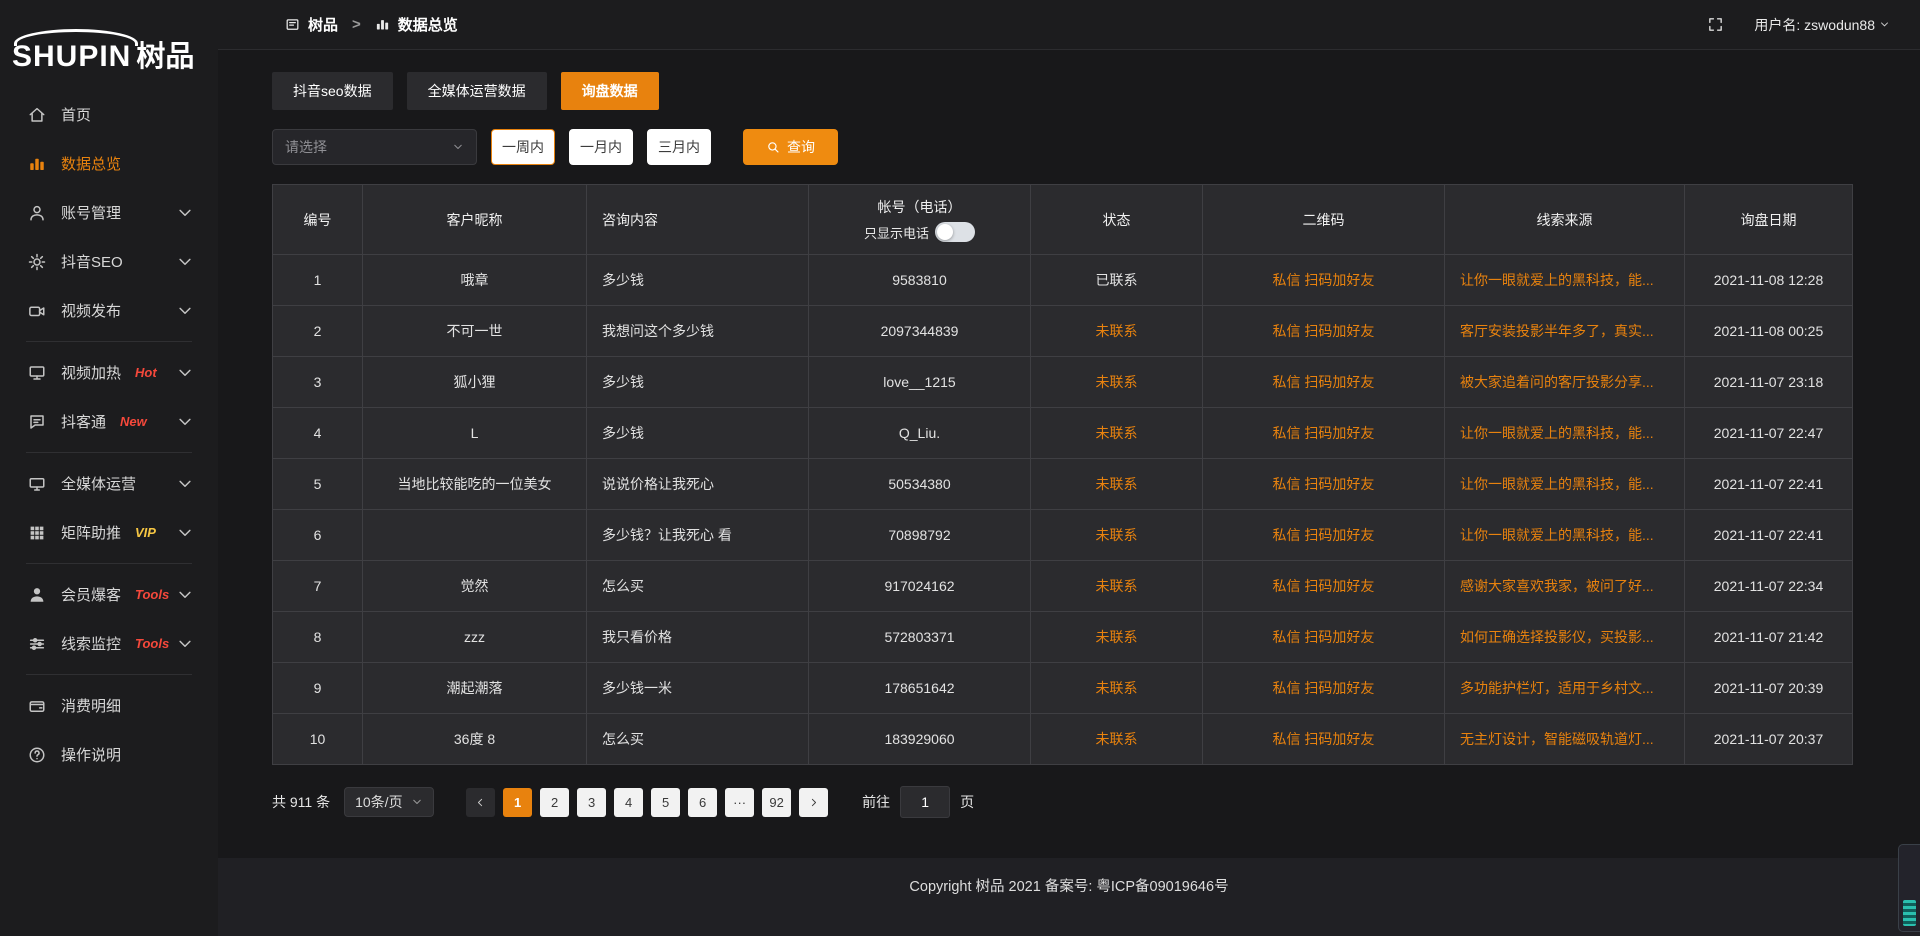 The image size is (1920, 936). I want to click on cell-date: 2021-11-07 22:41, so click(1768, 535).